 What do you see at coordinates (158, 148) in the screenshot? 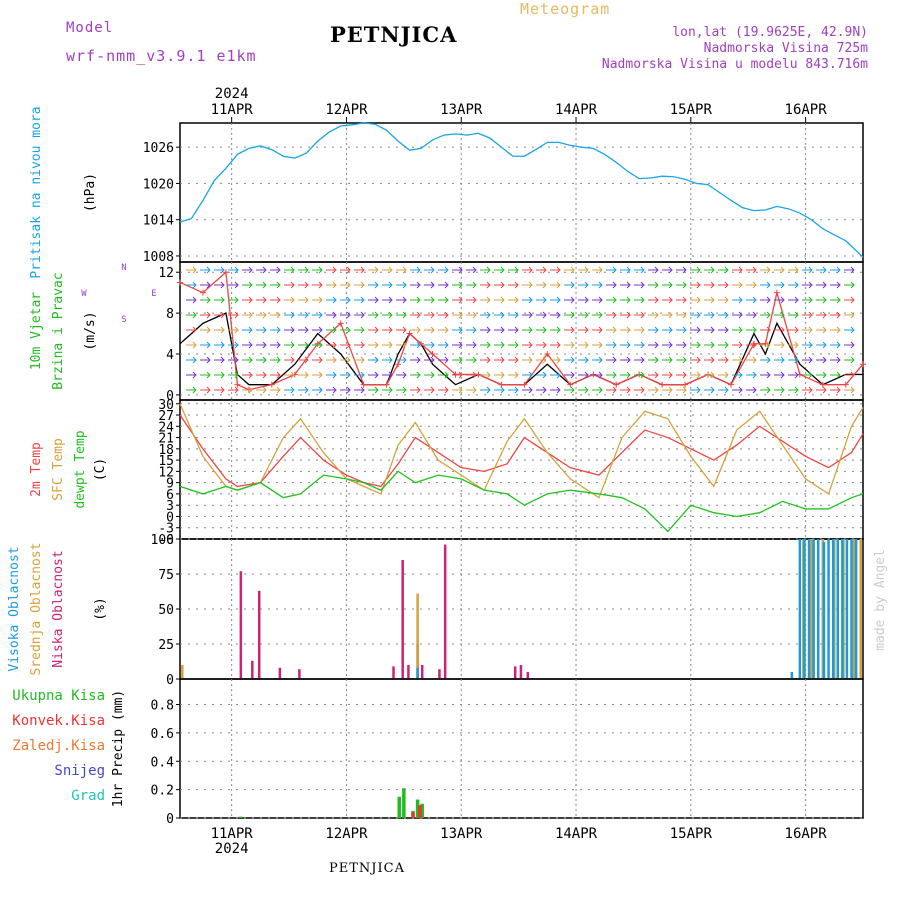
I see `y-tick-label: 1026` at bounding box center [158, 148].